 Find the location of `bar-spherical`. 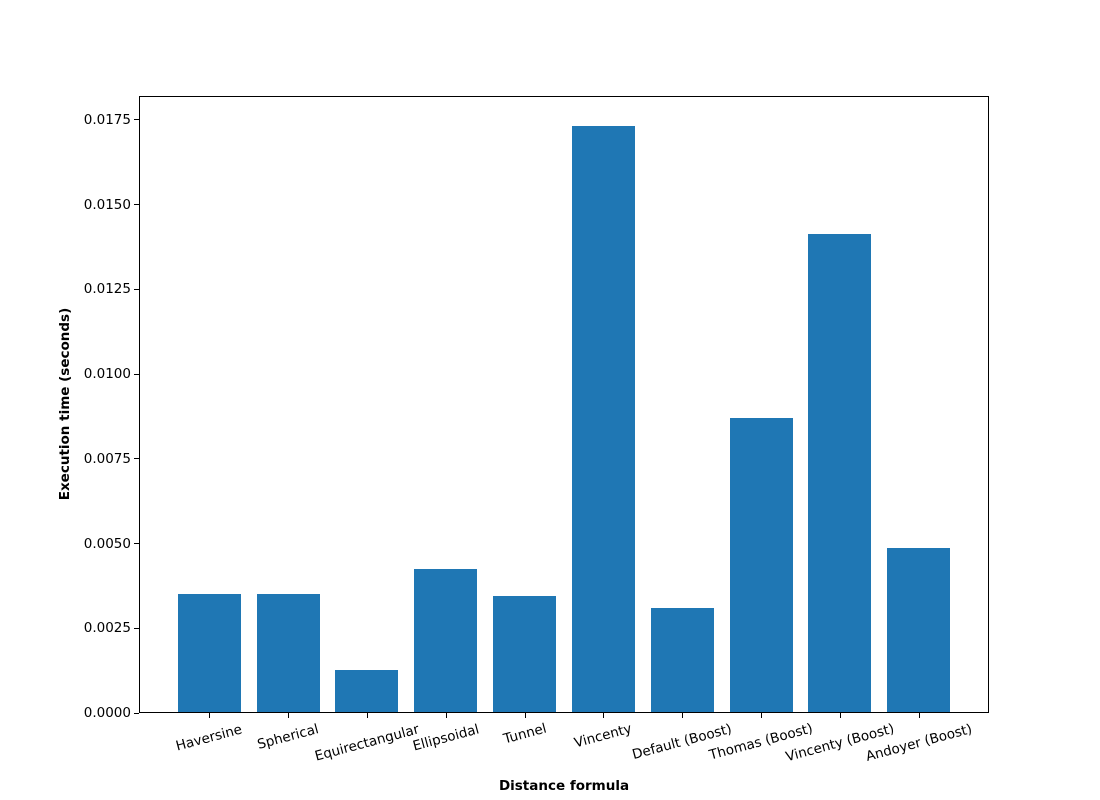

bar-spherical is located at coordinates (288, 653).